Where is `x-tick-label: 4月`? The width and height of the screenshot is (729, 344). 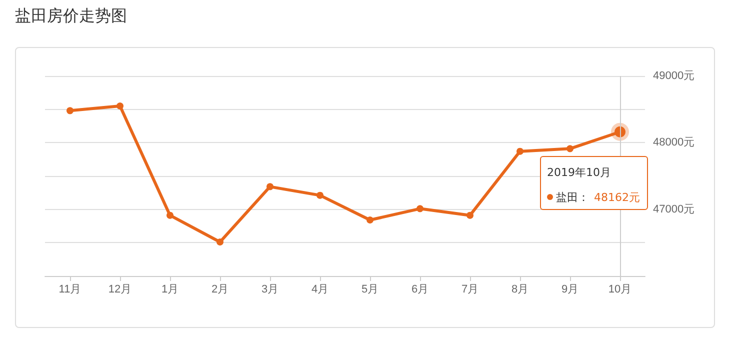 x-tick-label: 4月 is located at coordinates (320, 290).